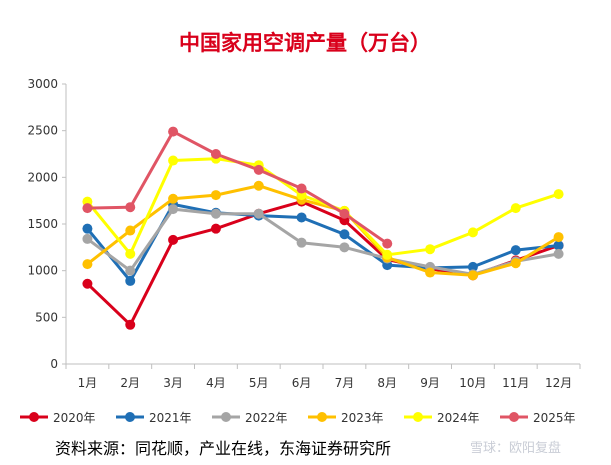 This screenshot has width=611, height=465. Describe the element at coordinates (42, 224) in the screenshot. I see `y-tick-label: 1500` at that location.